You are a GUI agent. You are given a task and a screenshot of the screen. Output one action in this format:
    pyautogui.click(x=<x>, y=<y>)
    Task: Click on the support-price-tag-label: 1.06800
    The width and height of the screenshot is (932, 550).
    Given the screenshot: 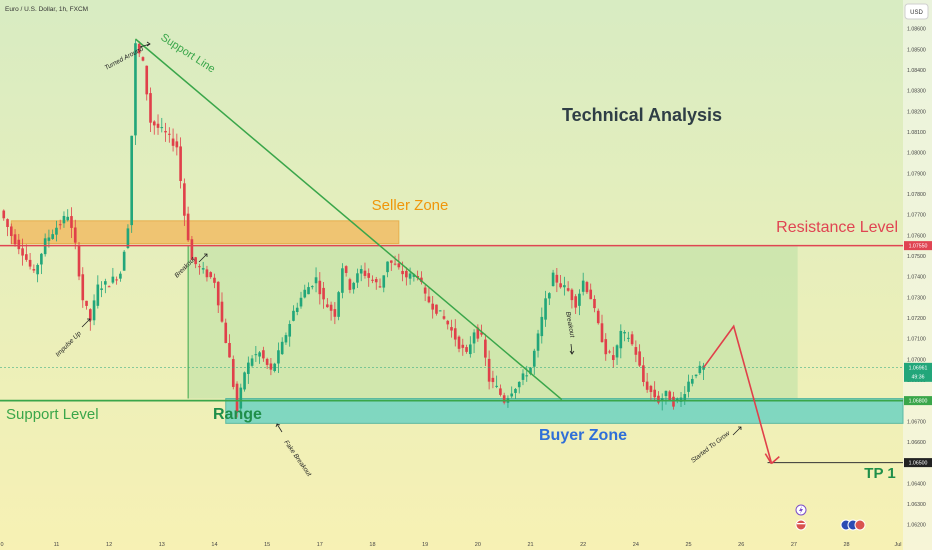 What is the action you would take?
    pyautogui.click(x=918, y=402)
    